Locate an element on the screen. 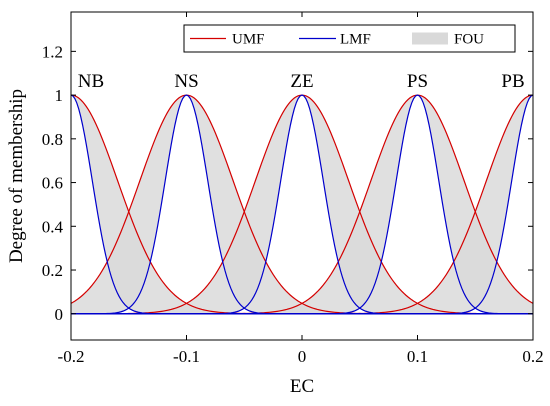 The height and width of the screenshot is (406, 550). legend-fou-swatch is located at coordinates (430, 38).